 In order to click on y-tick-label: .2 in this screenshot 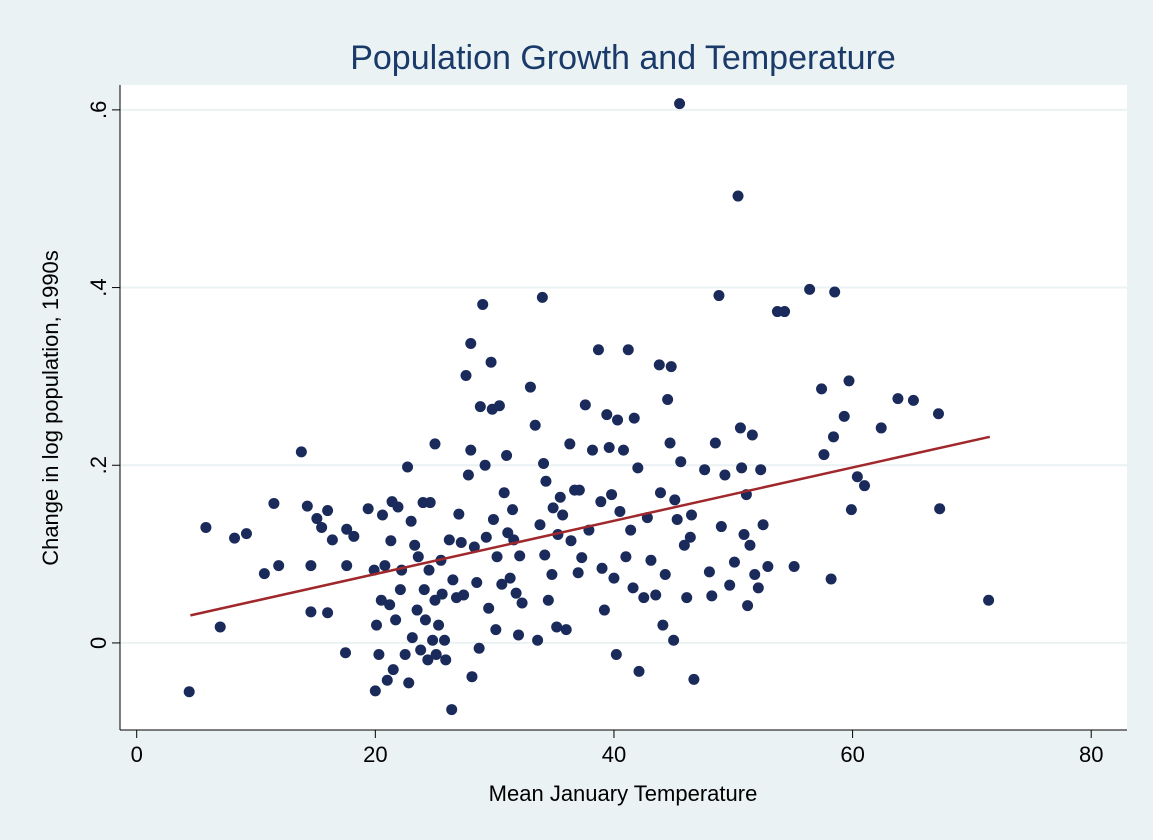, I will do `click(98, 465)`.